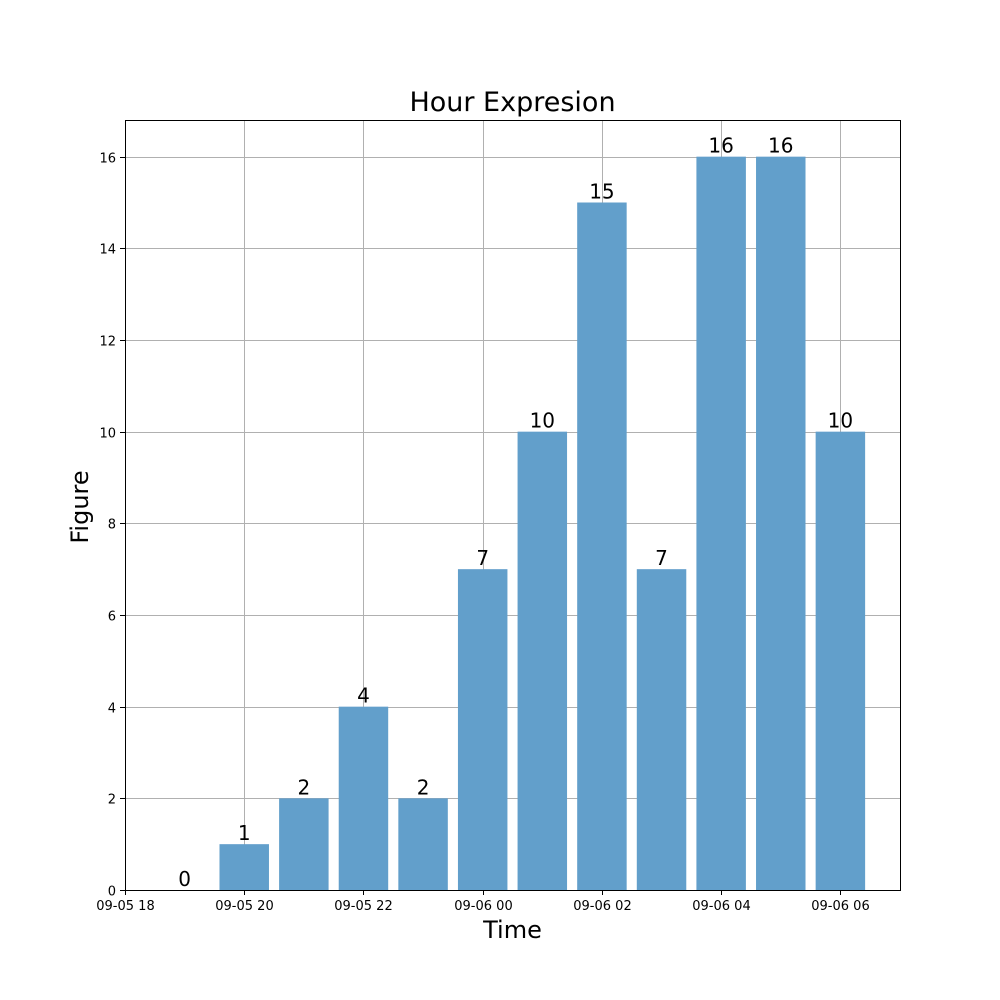 The width and height of the screenshot is (1000, 1000). What do you see at coordinates (602, 906) in the screenshot?
I see `x-tick-label: 09-06 02` at bounding box center [602, 906].